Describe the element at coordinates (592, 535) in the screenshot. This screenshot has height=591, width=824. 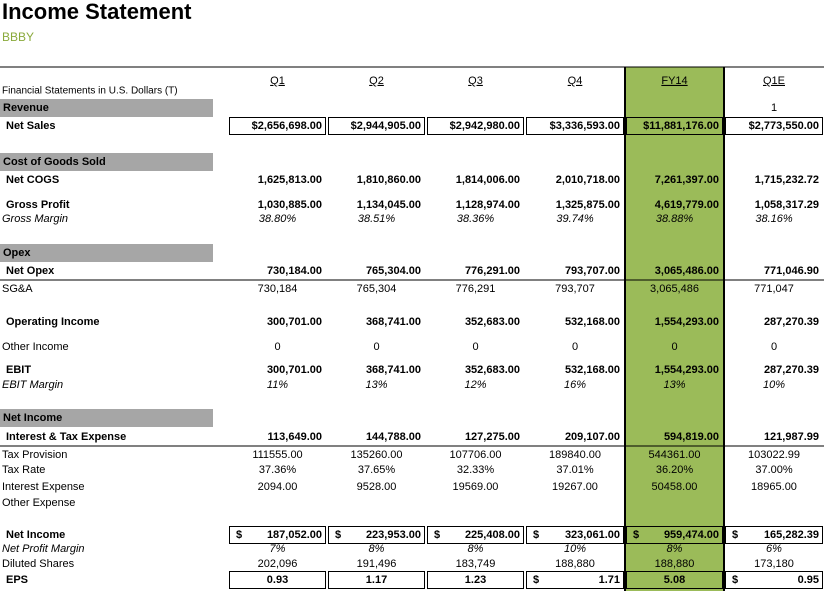
I see `cell-value: 323,061.00` at that location.